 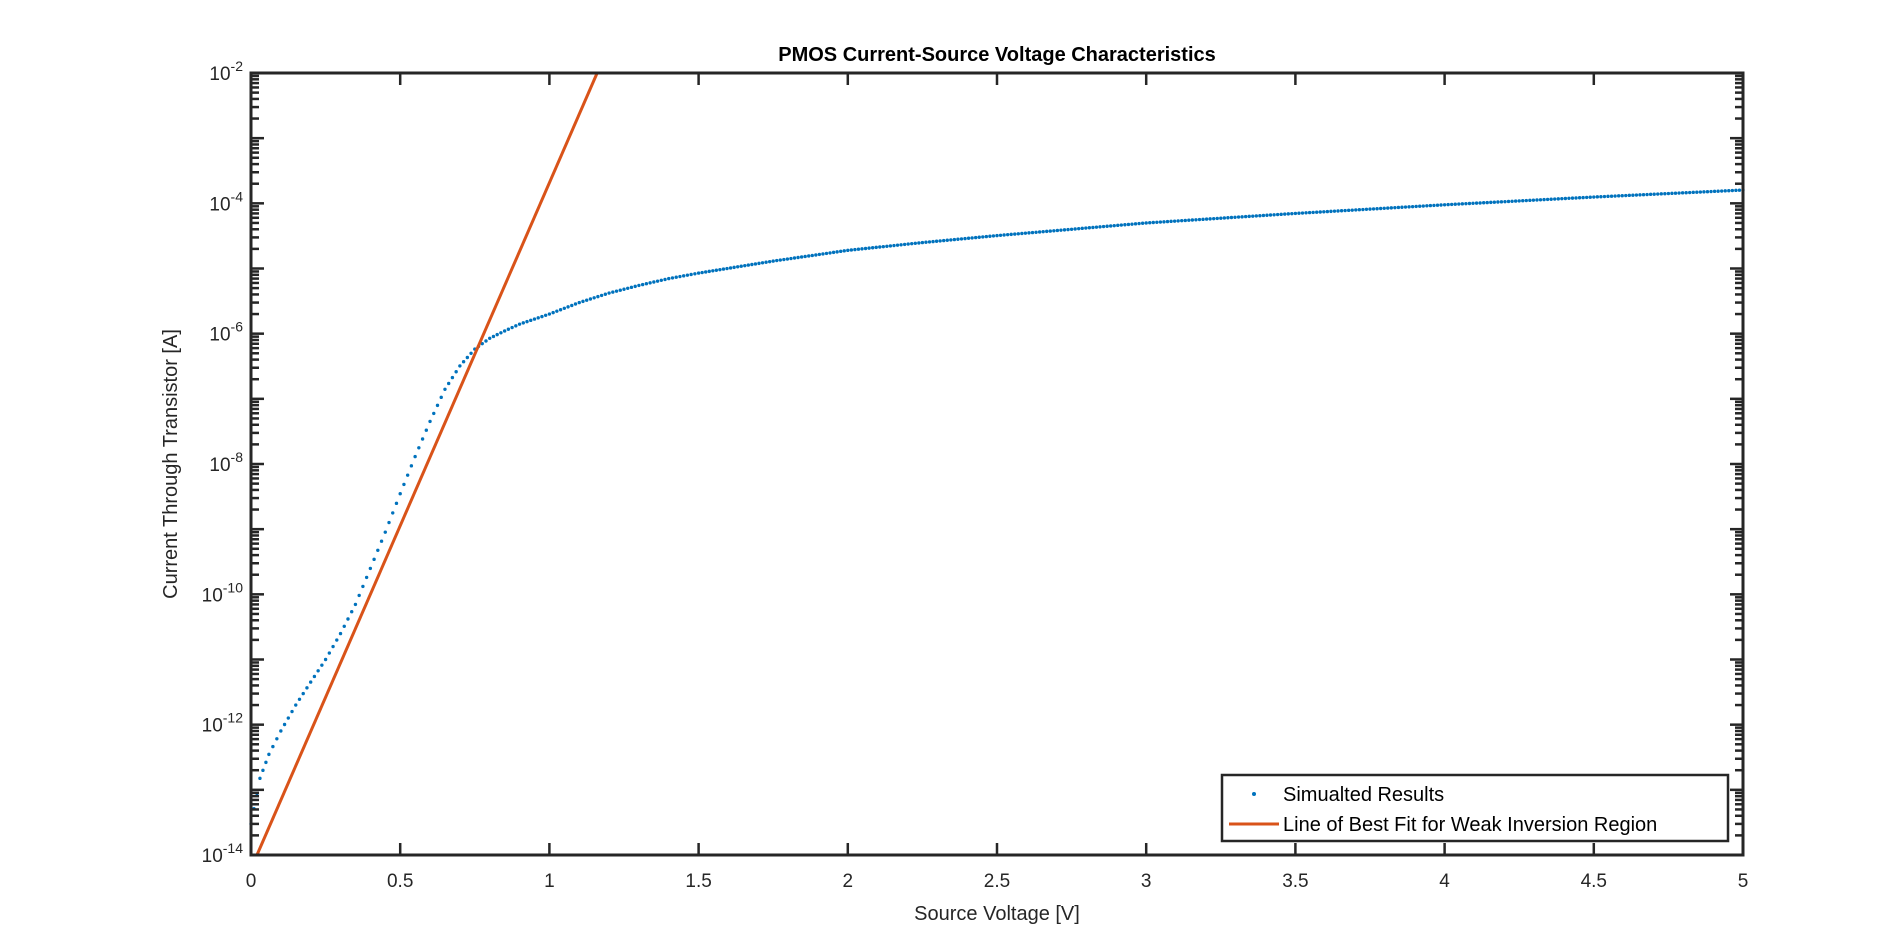 What do you see at coordinates (226, 201) in the screenshot?
I see `y-tick-label: 10⁻⁴` at bounding box center [226, 201].